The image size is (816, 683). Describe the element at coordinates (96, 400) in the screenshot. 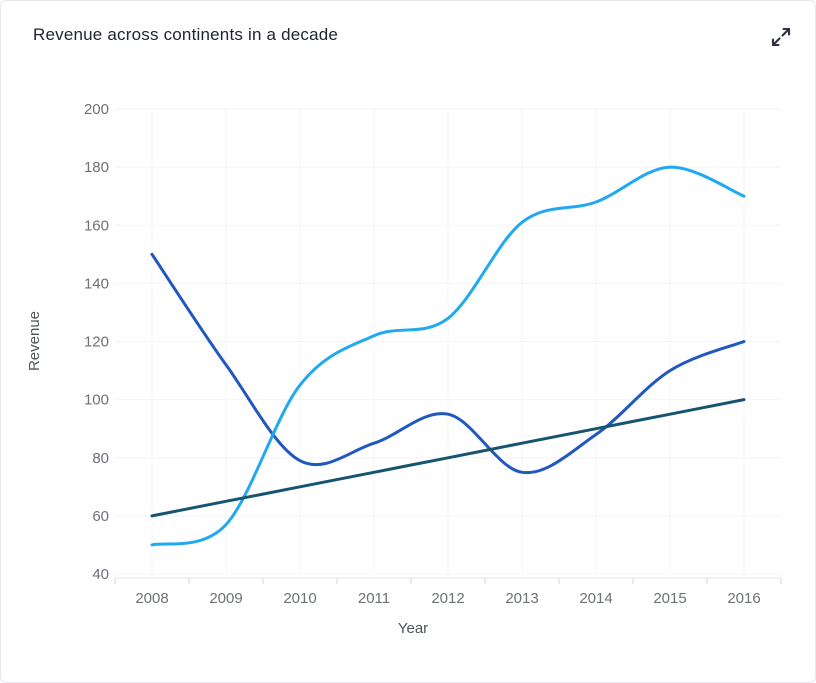

I see `y-tick-label: 100` at that location.